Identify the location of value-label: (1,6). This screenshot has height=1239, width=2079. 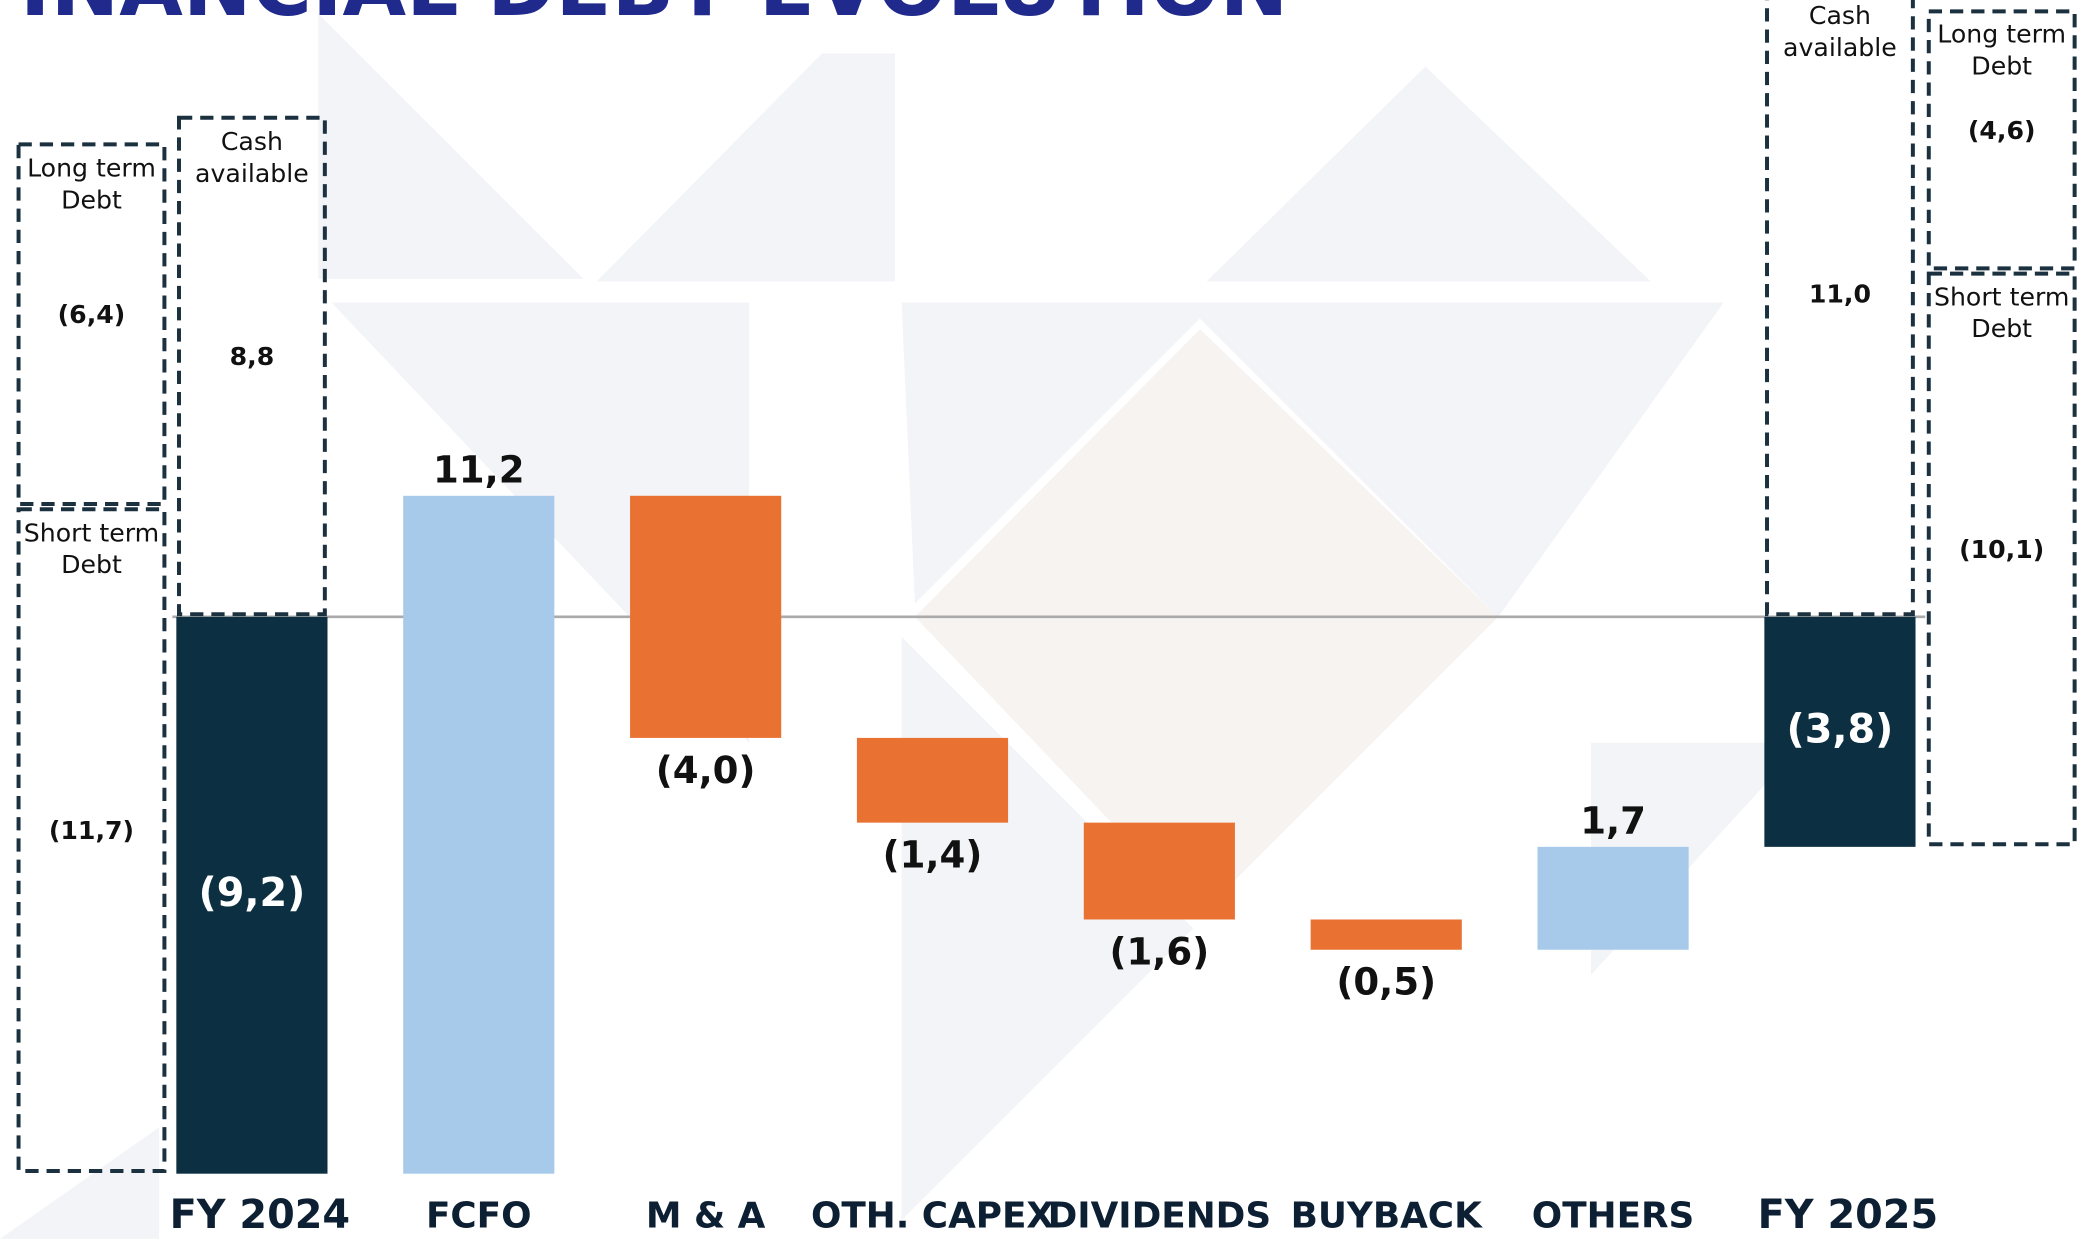
(1160, 951).